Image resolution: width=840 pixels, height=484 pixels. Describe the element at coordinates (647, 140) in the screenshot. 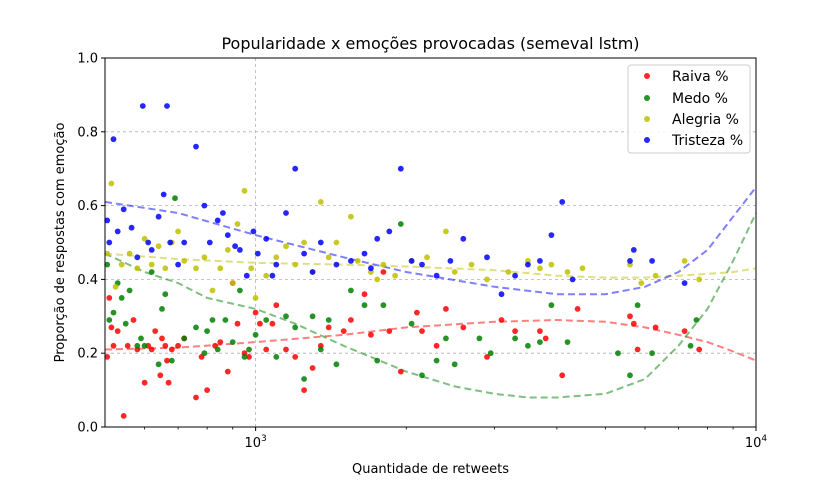

I see `legend-marker-tristeza` at that location.